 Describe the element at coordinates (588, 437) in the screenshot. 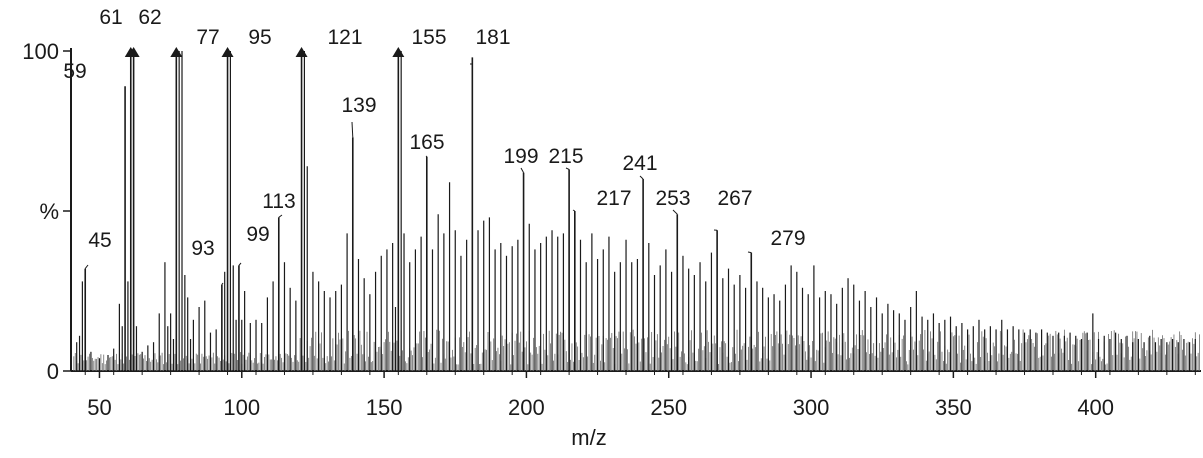

I see `x-axis-title: m/z` at that location.